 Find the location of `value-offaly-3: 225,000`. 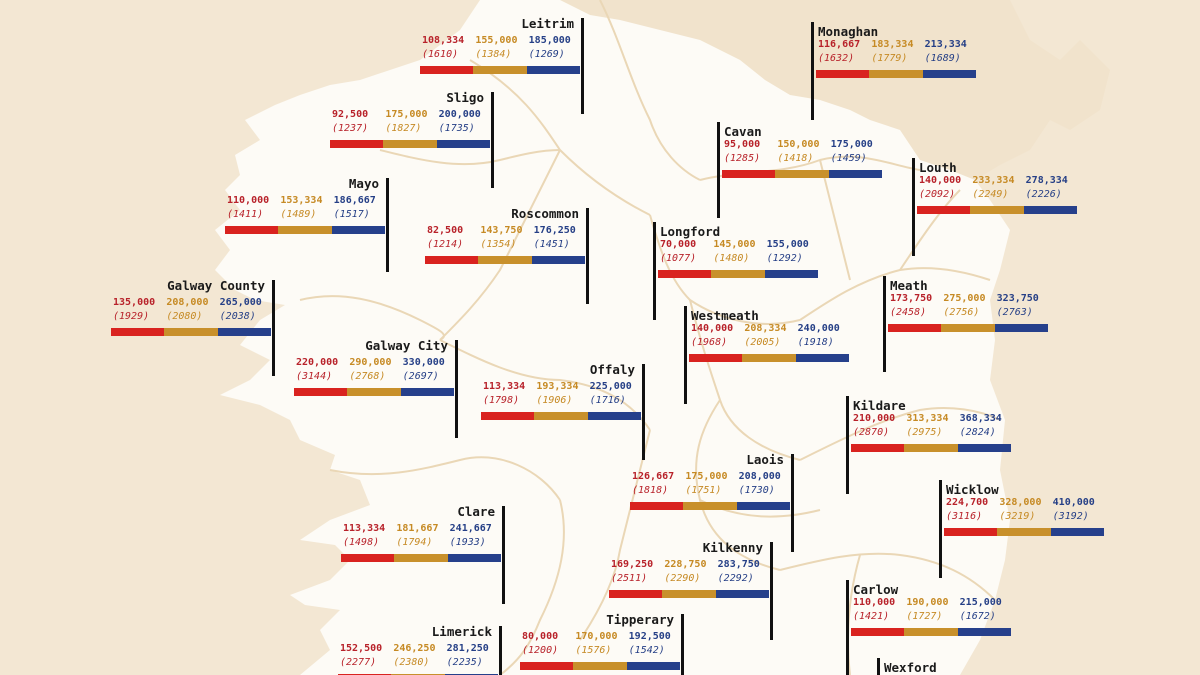

value-offaly-3: 225,000 is located at coordinates (610, 386).